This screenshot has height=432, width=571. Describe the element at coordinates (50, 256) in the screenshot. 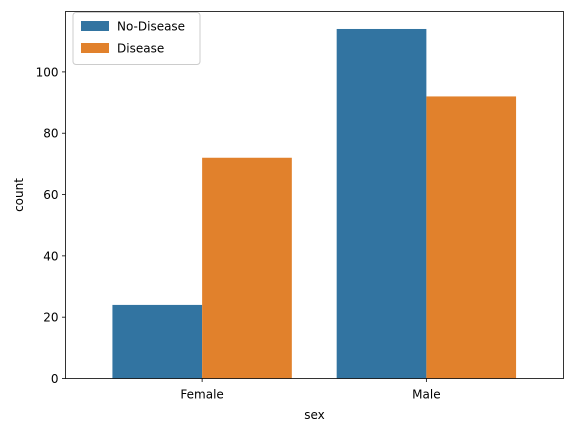

I see `y-tick-label: 40` at that location.